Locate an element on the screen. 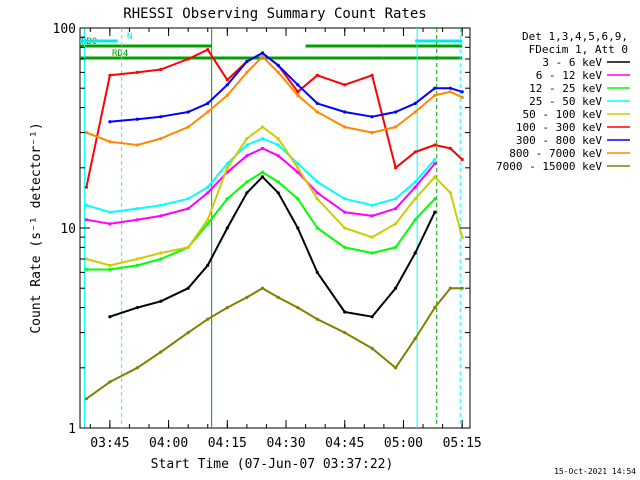 Image resolution: width=640 pixels, height=480 pixels. x-tick-label: 05:15 is located at coordinates (462, 443).